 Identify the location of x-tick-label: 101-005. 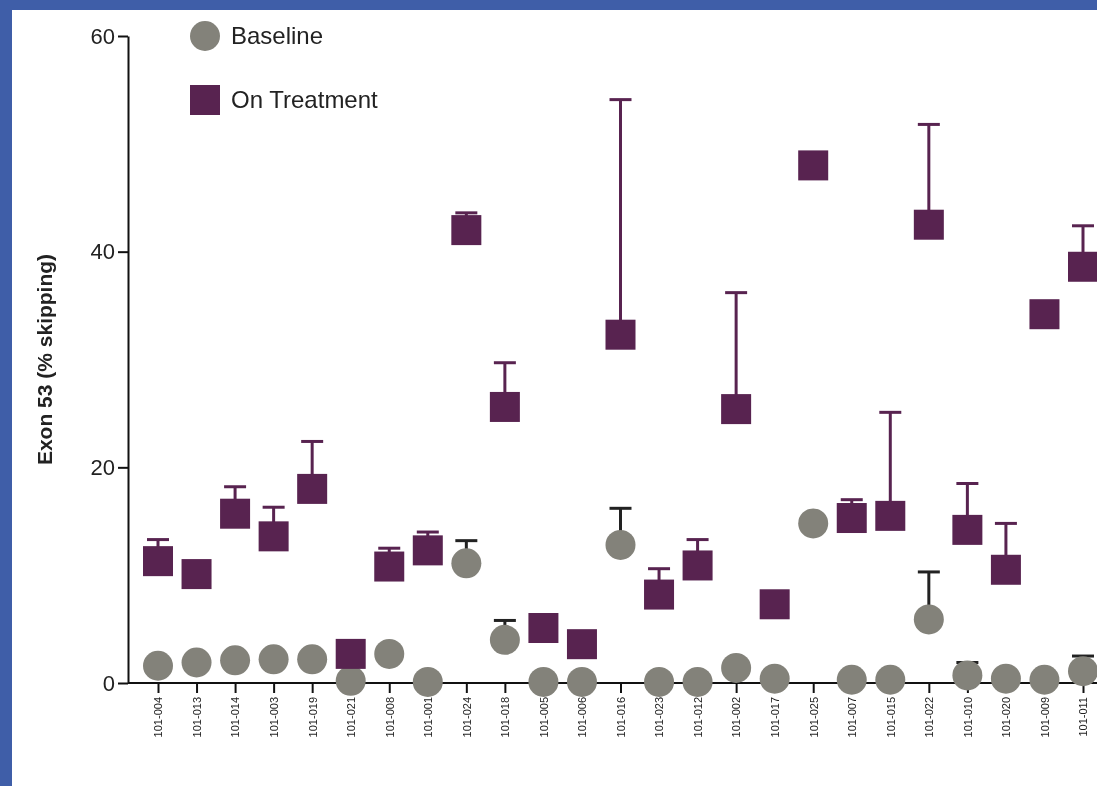
(543, 717).